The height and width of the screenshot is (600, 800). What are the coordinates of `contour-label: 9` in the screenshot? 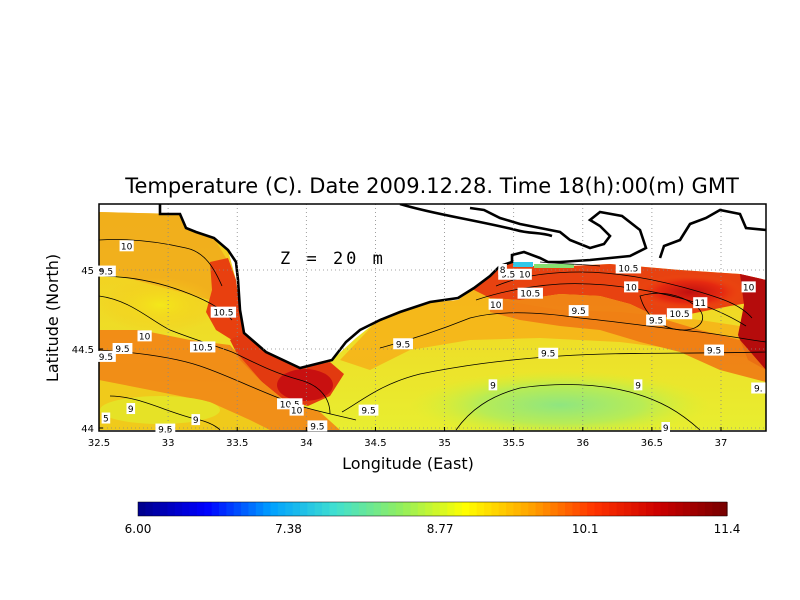 It's located at (196, 421).